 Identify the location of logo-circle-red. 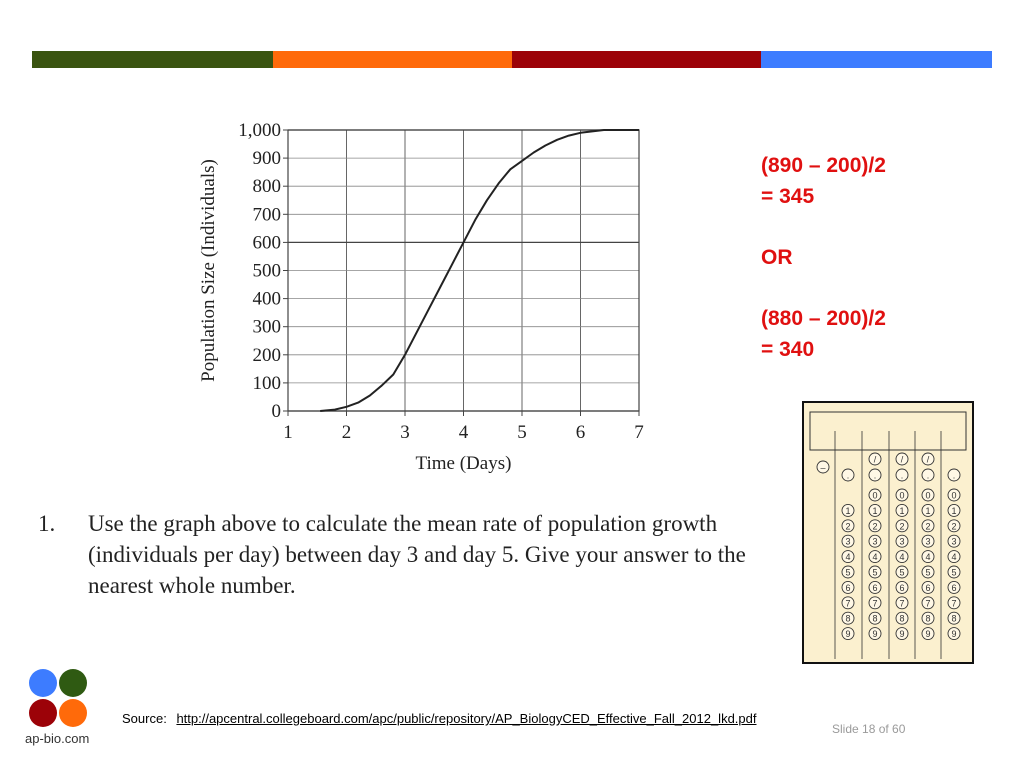
(43, 713).